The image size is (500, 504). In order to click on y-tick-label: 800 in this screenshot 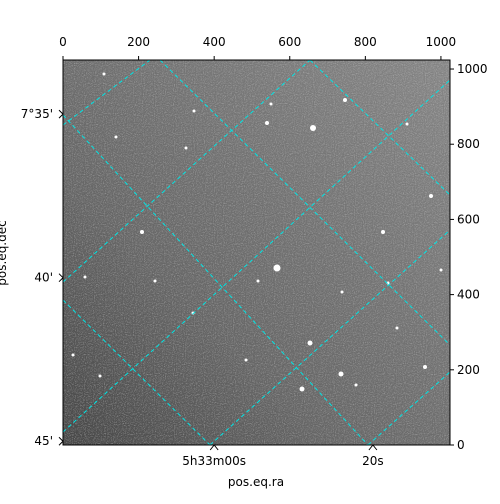, I will do `click(468, 144)`.